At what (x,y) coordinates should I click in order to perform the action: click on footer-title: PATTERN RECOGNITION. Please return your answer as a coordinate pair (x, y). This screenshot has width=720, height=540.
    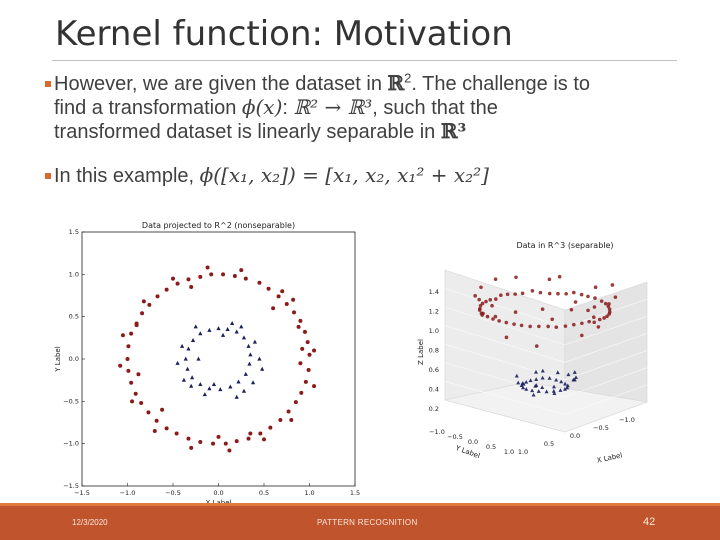
    Looking at the image, I should click on (367, 522).